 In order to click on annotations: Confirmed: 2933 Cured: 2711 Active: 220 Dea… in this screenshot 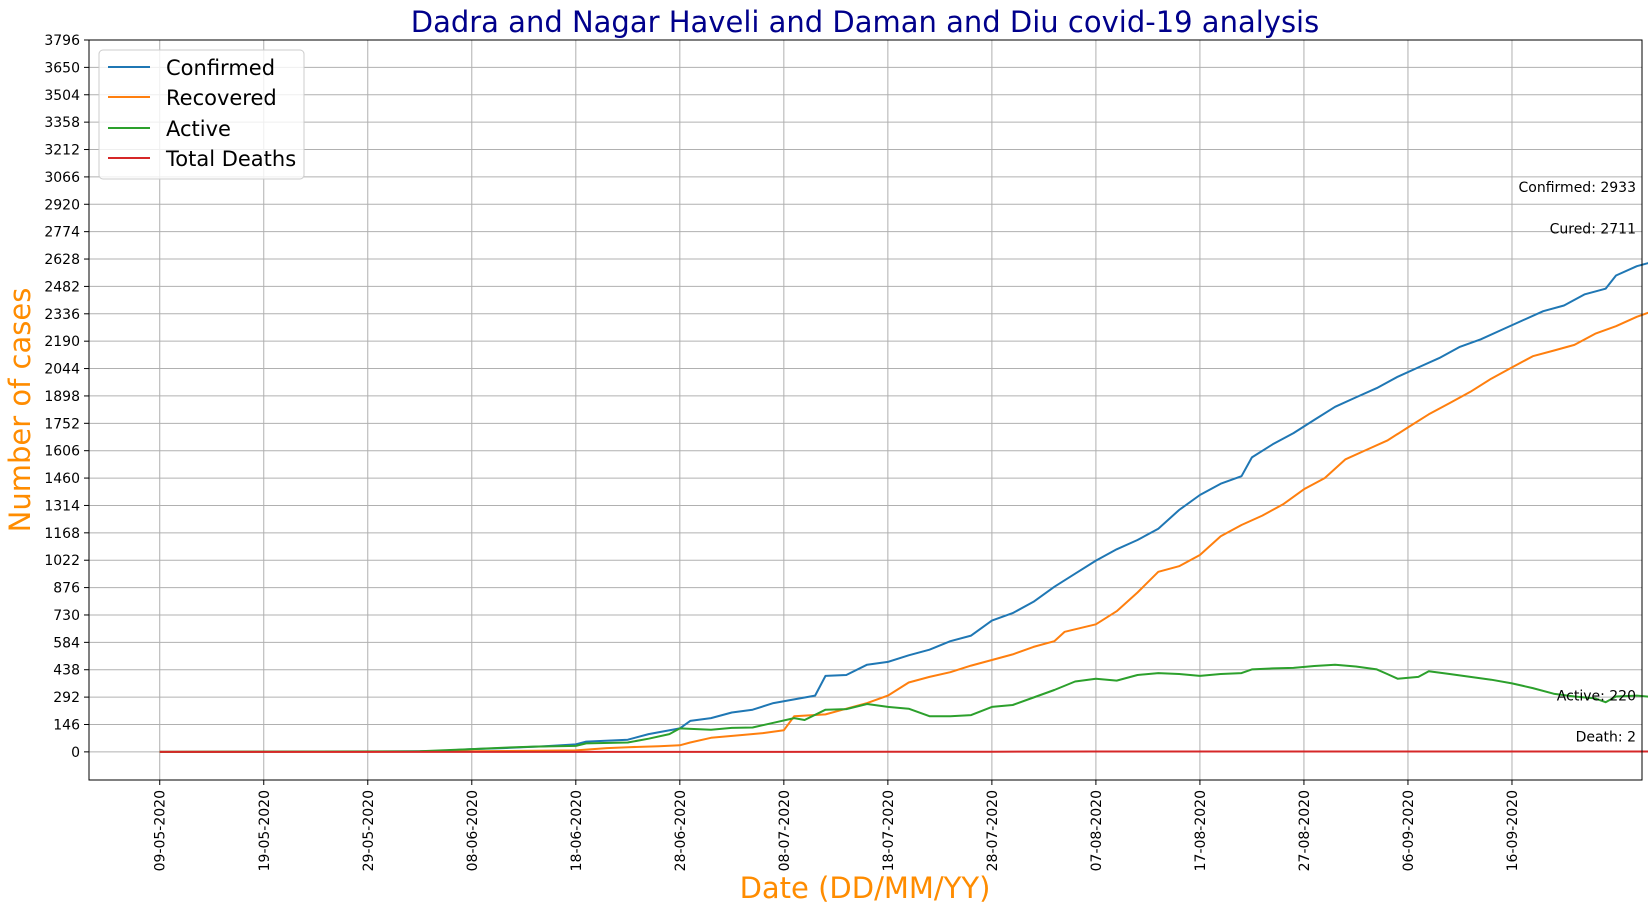, I will do `click(1577, 463)`.